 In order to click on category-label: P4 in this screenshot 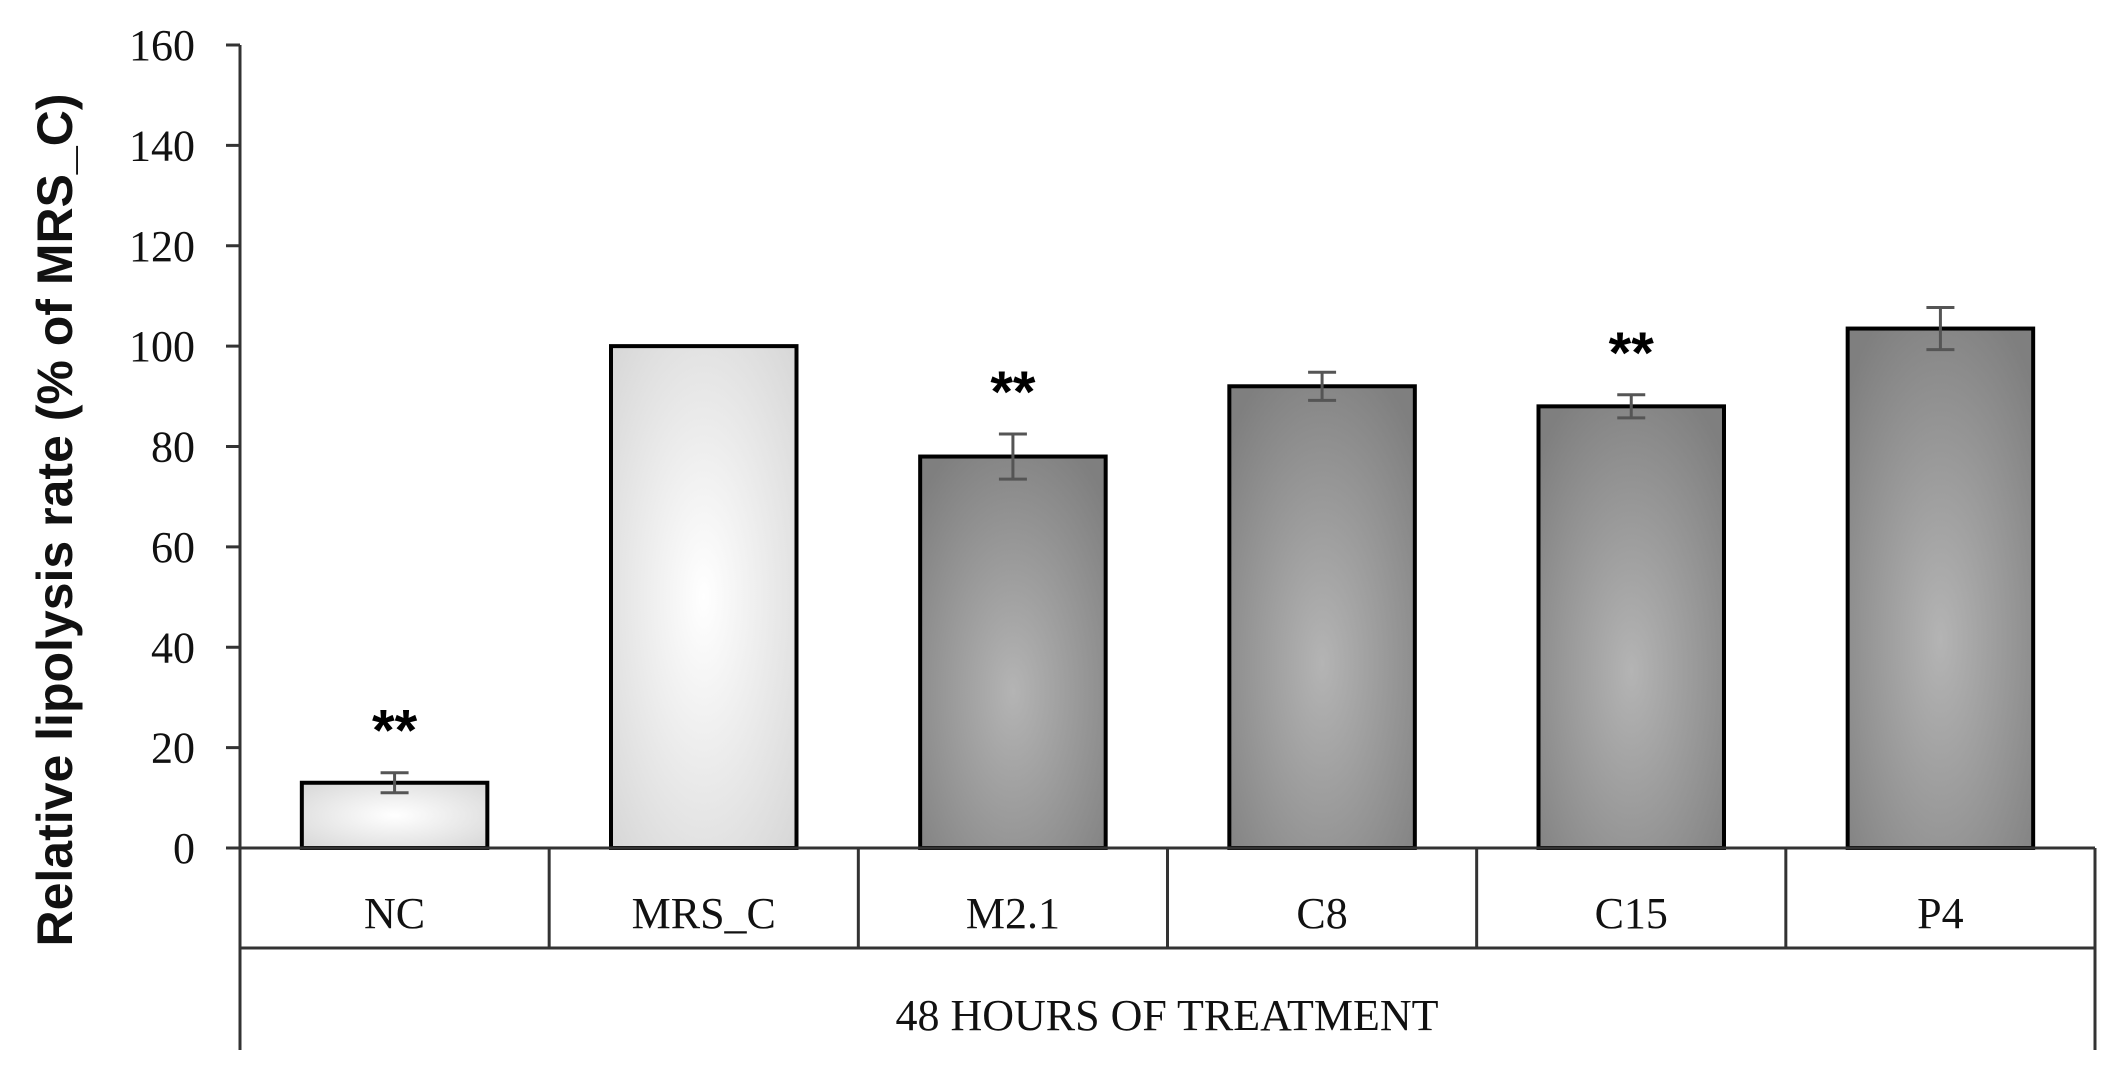, I will do `click(1940, 913)`.